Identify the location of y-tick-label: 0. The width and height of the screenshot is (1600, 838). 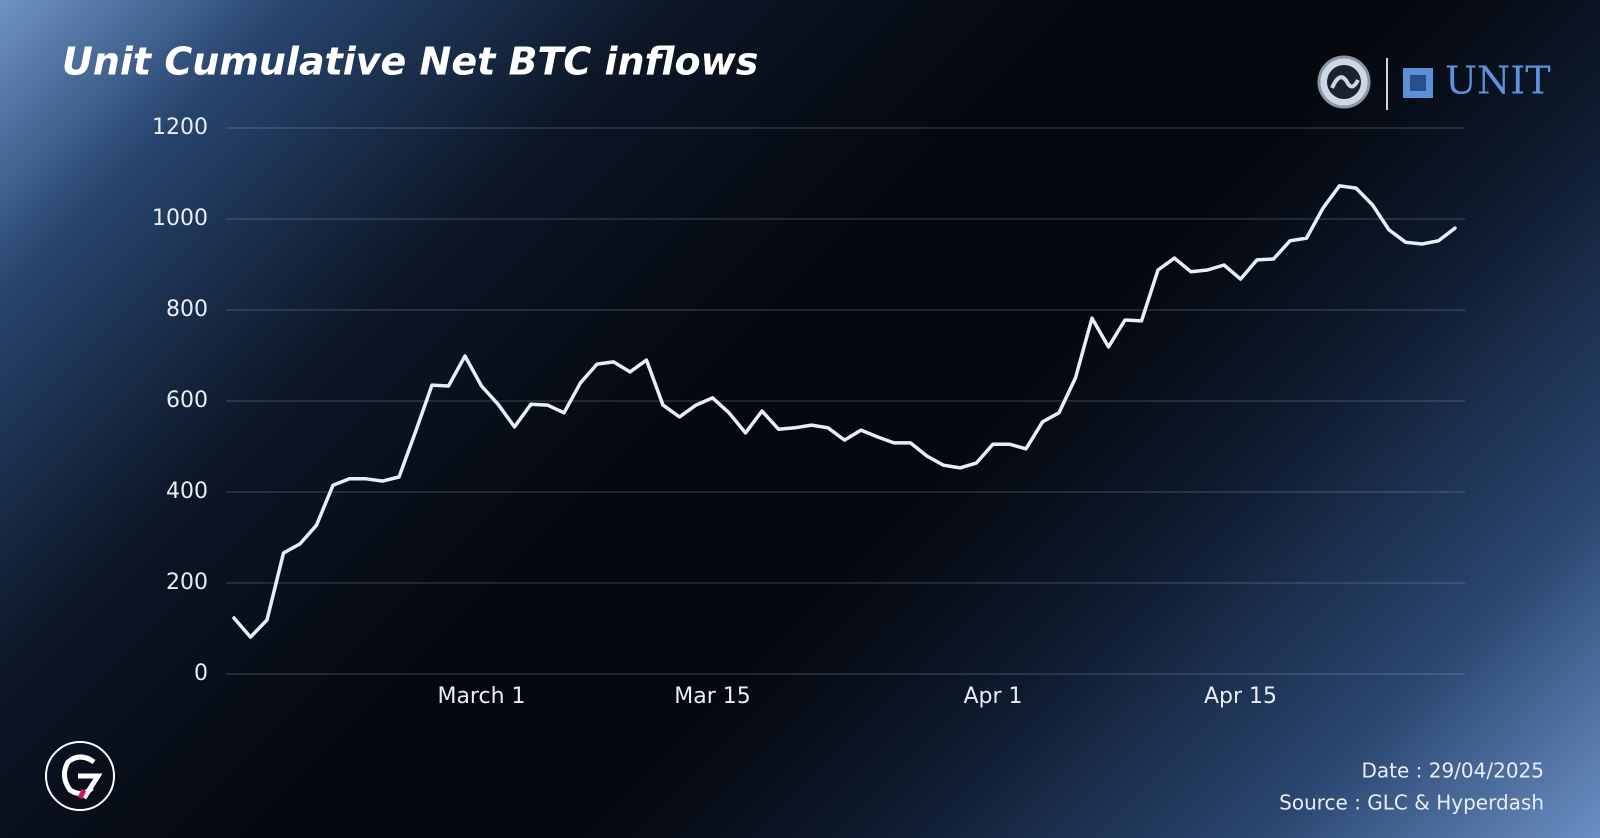
(201, 673).